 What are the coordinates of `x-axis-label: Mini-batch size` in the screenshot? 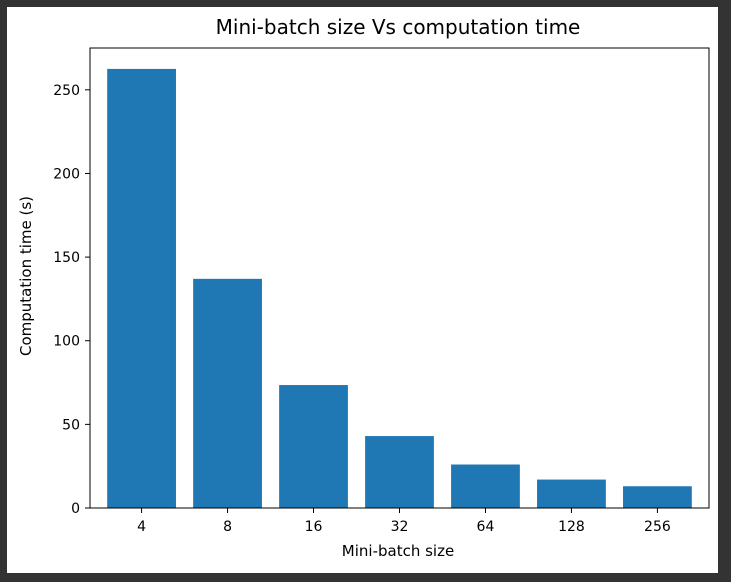 It's located at (398, 551).